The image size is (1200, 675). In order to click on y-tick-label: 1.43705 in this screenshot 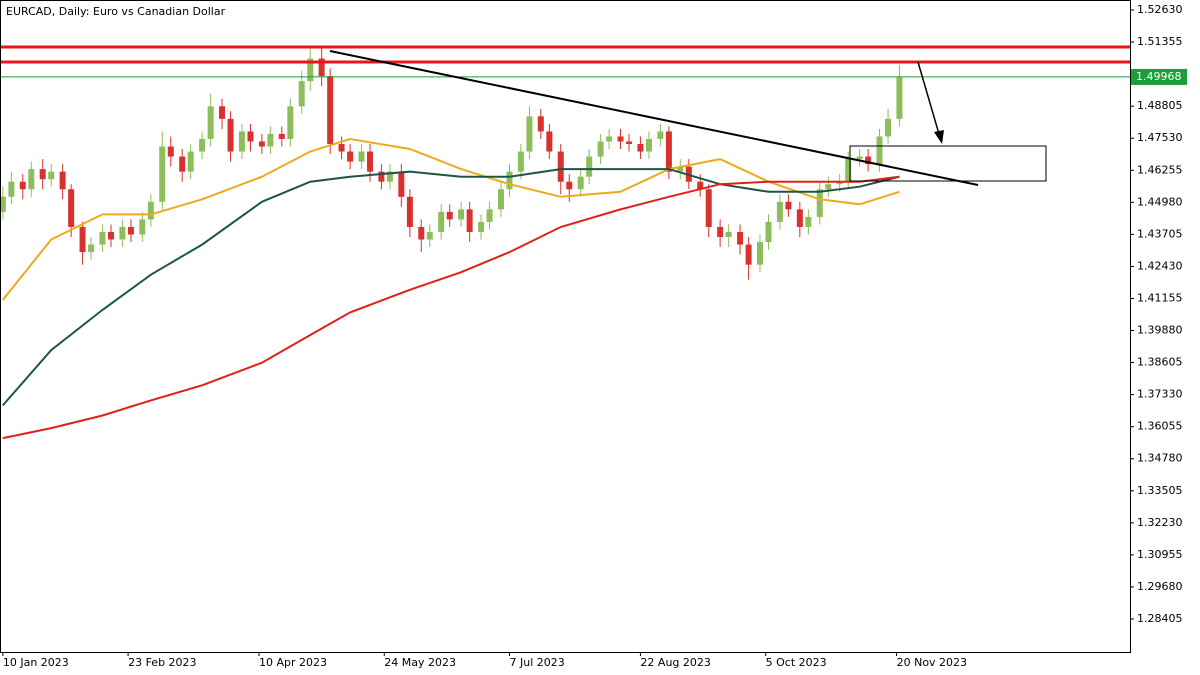, I will do `click(1160, 233)`.